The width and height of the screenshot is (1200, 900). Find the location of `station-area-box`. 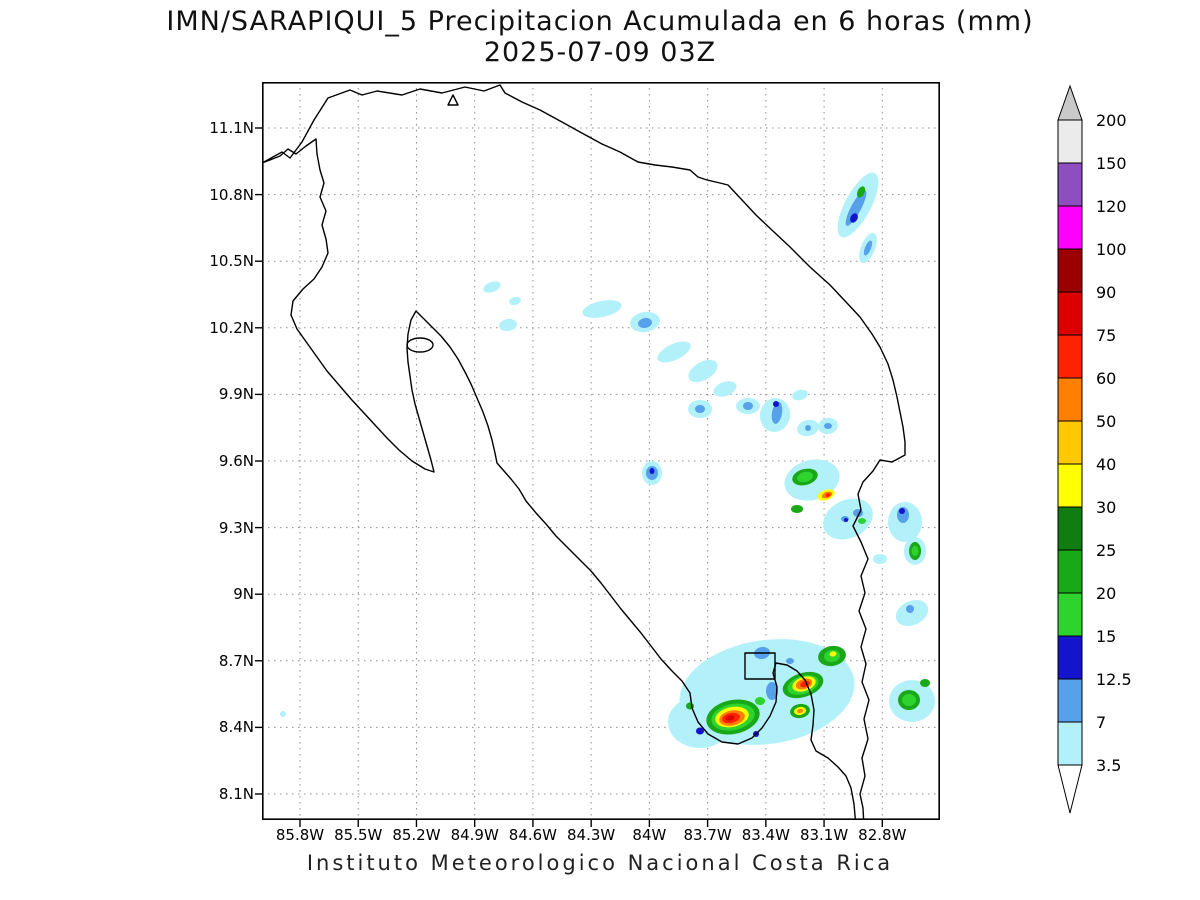

station-area-box is located at coordinates (760, 666).